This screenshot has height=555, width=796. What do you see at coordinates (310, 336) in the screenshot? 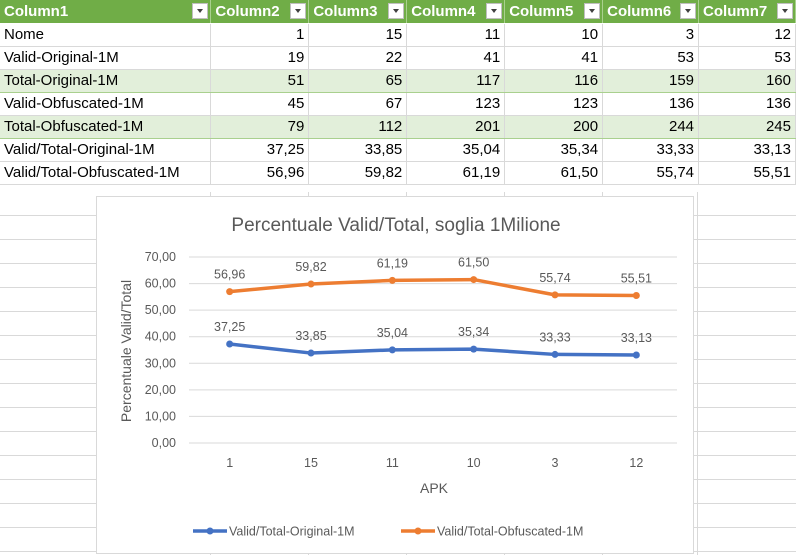
I see `data-label: 33,85` at bounding box center [310, 336].